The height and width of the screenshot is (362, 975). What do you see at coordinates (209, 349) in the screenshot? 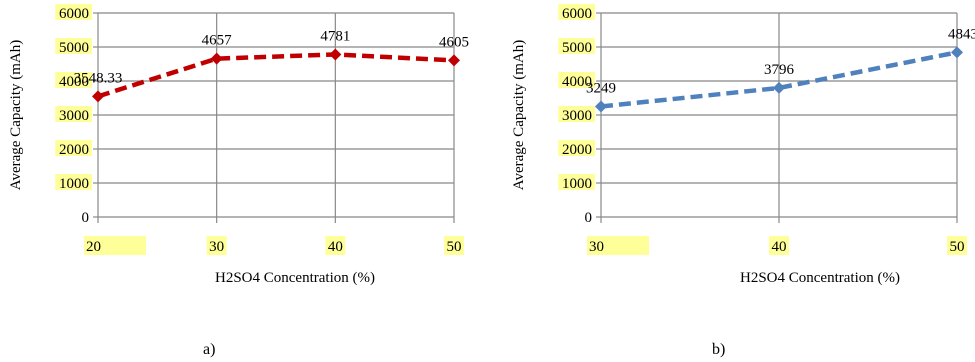
I see `panel-label: a)` at bounding box center [209, 349].